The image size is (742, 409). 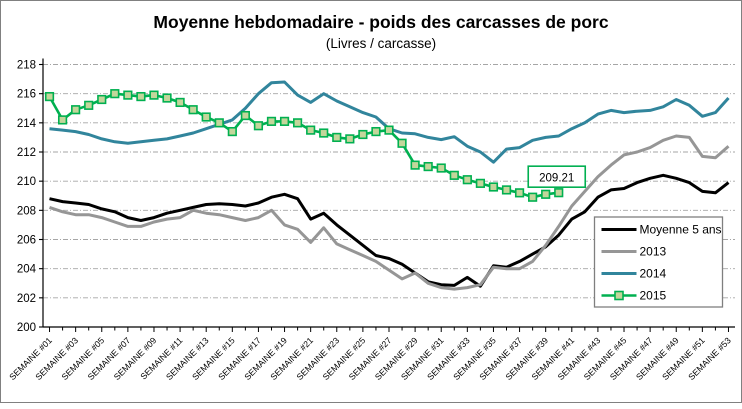 I want to click on y-axis-label: 206, so click(x=26, y=241).